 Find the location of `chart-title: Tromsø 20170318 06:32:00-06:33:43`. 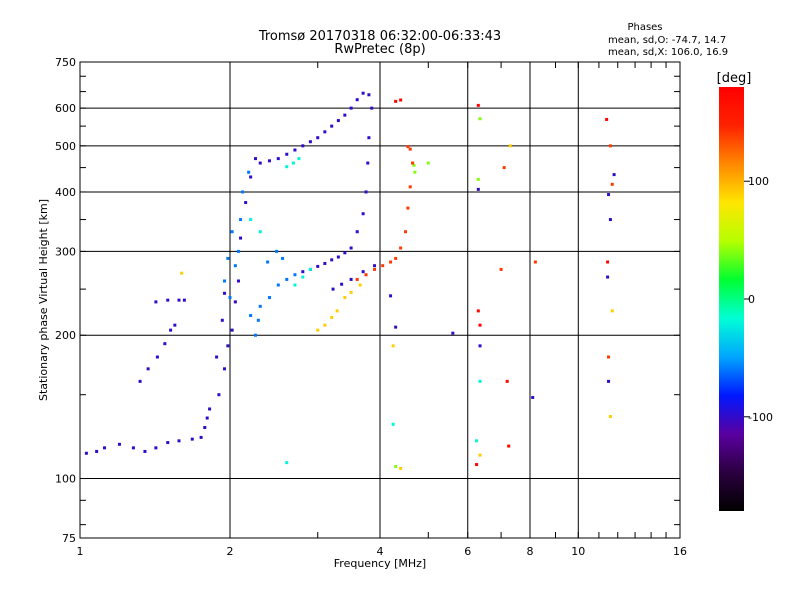

chart-title: Tromsø 20170318 06:32:00-06:33:43 is located at coordinates (379, 36).